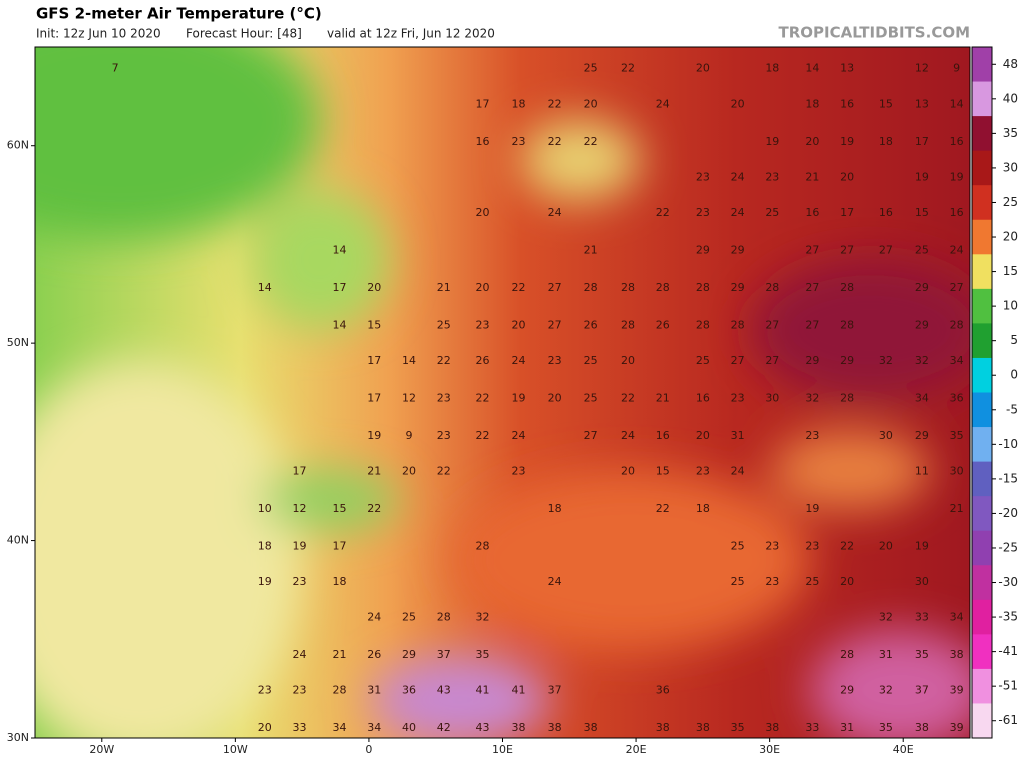  Describe the element at coordinates (18, 145) in the screenshot. I see `lat-label: 60N` at that location.